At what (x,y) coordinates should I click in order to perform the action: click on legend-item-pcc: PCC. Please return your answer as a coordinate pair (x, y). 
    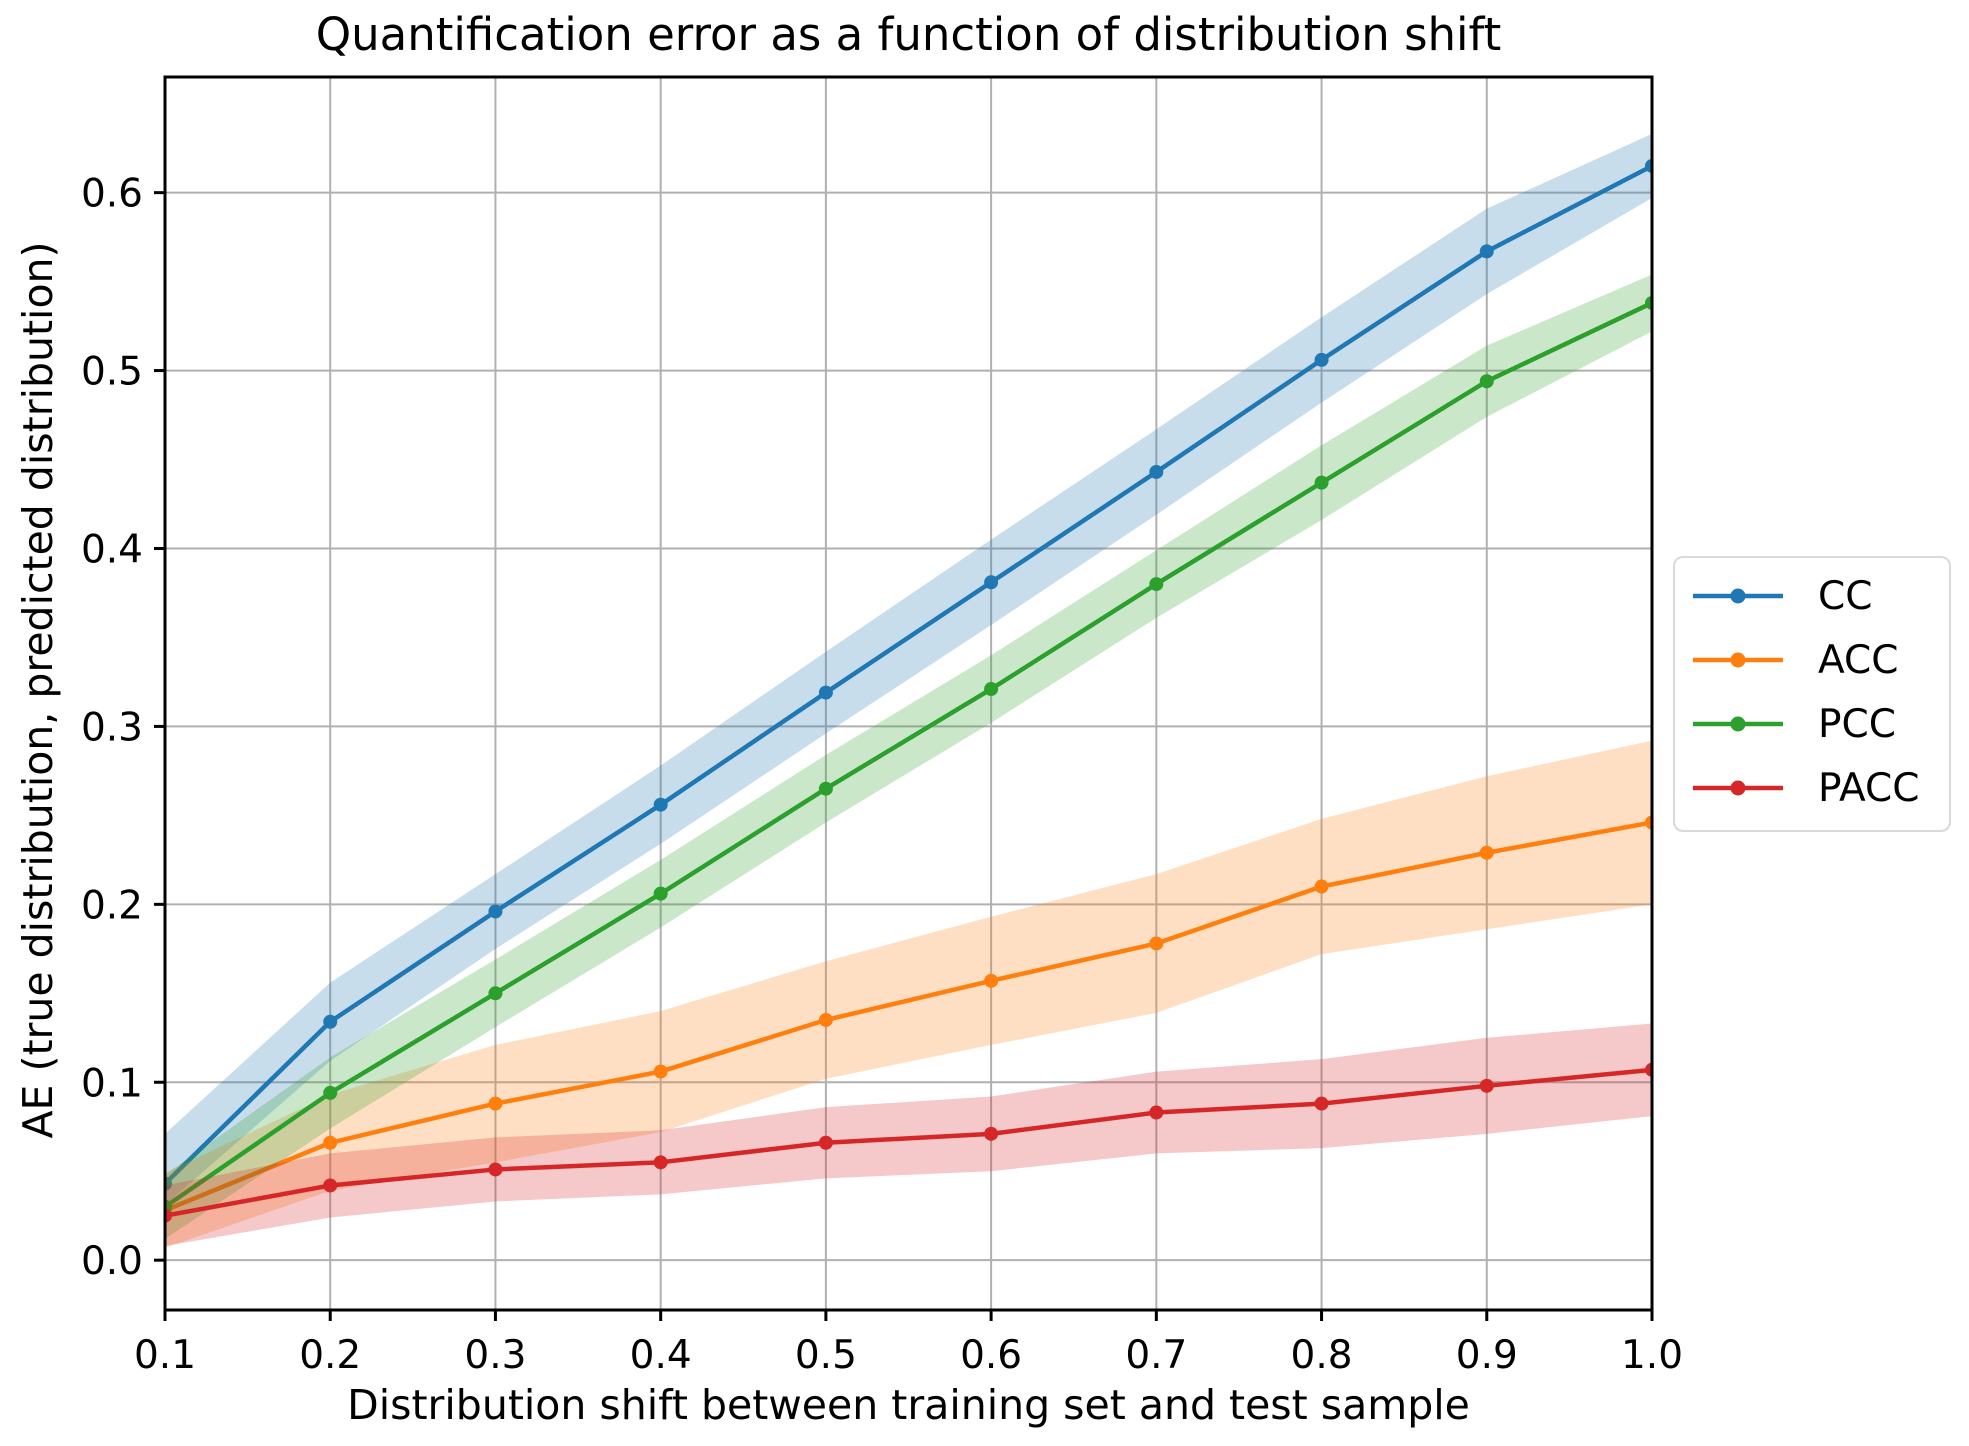
    Looking at the image, I should click on (1820, 724).